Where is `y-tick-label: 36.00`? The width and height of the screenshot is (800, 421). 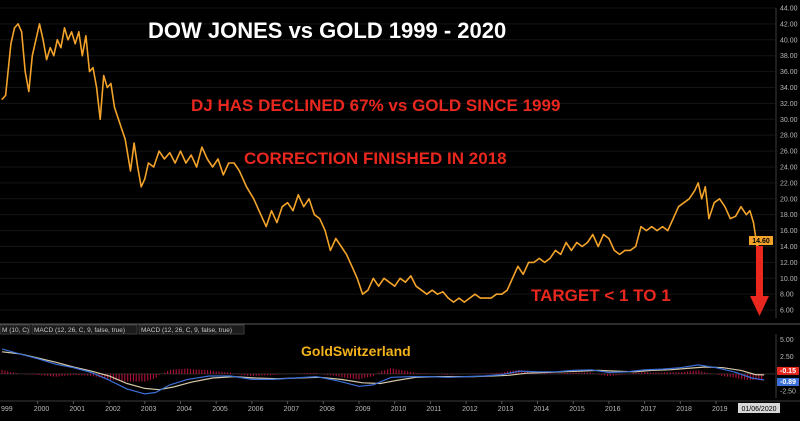
y-tick-label: 36.00 is located at coordinates (789, 72).